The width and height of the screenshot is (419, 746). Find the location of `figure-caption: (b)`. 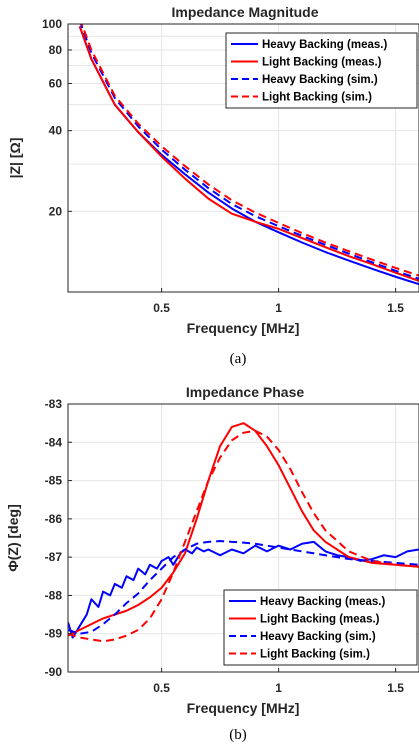

figure-caption: (b) is located at coordinates (238, 735).